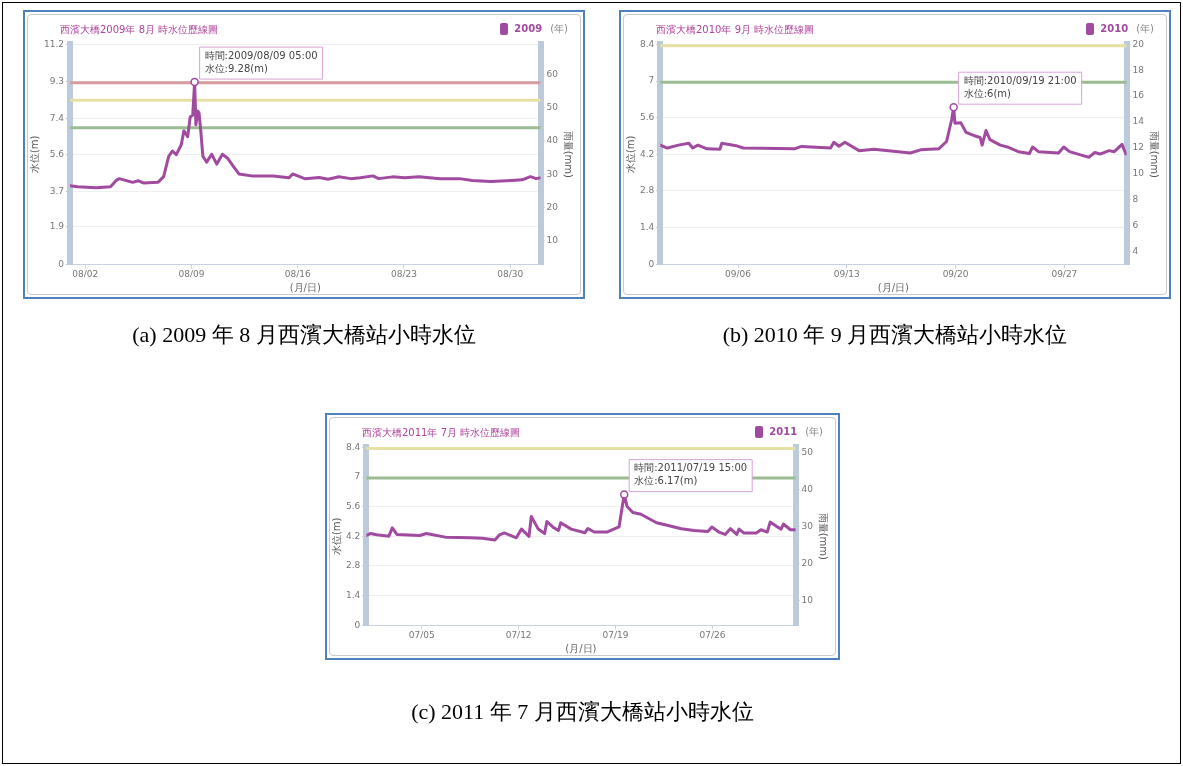  Describe the element at coordinates (304, 335) in the screenshot. I see `text: (a) 2009 年 8 月西濱大橋站小時水位` at that location.